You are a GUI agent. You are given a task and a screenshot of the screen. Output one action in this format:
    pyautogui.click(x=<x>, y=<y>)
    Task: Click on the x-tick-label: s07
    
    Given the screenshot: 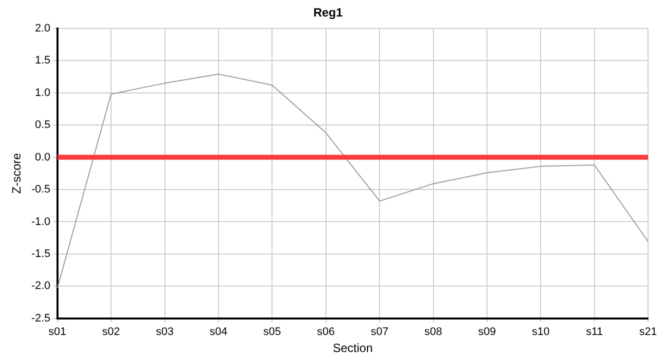 What is the action you would take?
    pyautogui.click(x=379, y=332)
    